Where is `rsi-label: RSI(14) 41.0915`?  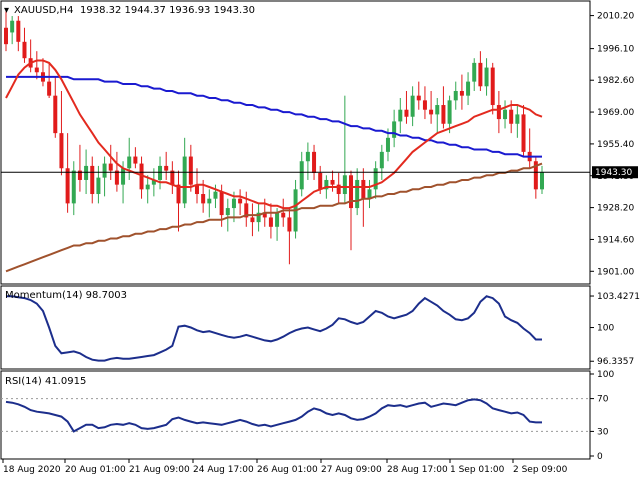
rsi-label: RSI(14) 41.0915 is located at coordinates (45, 381).